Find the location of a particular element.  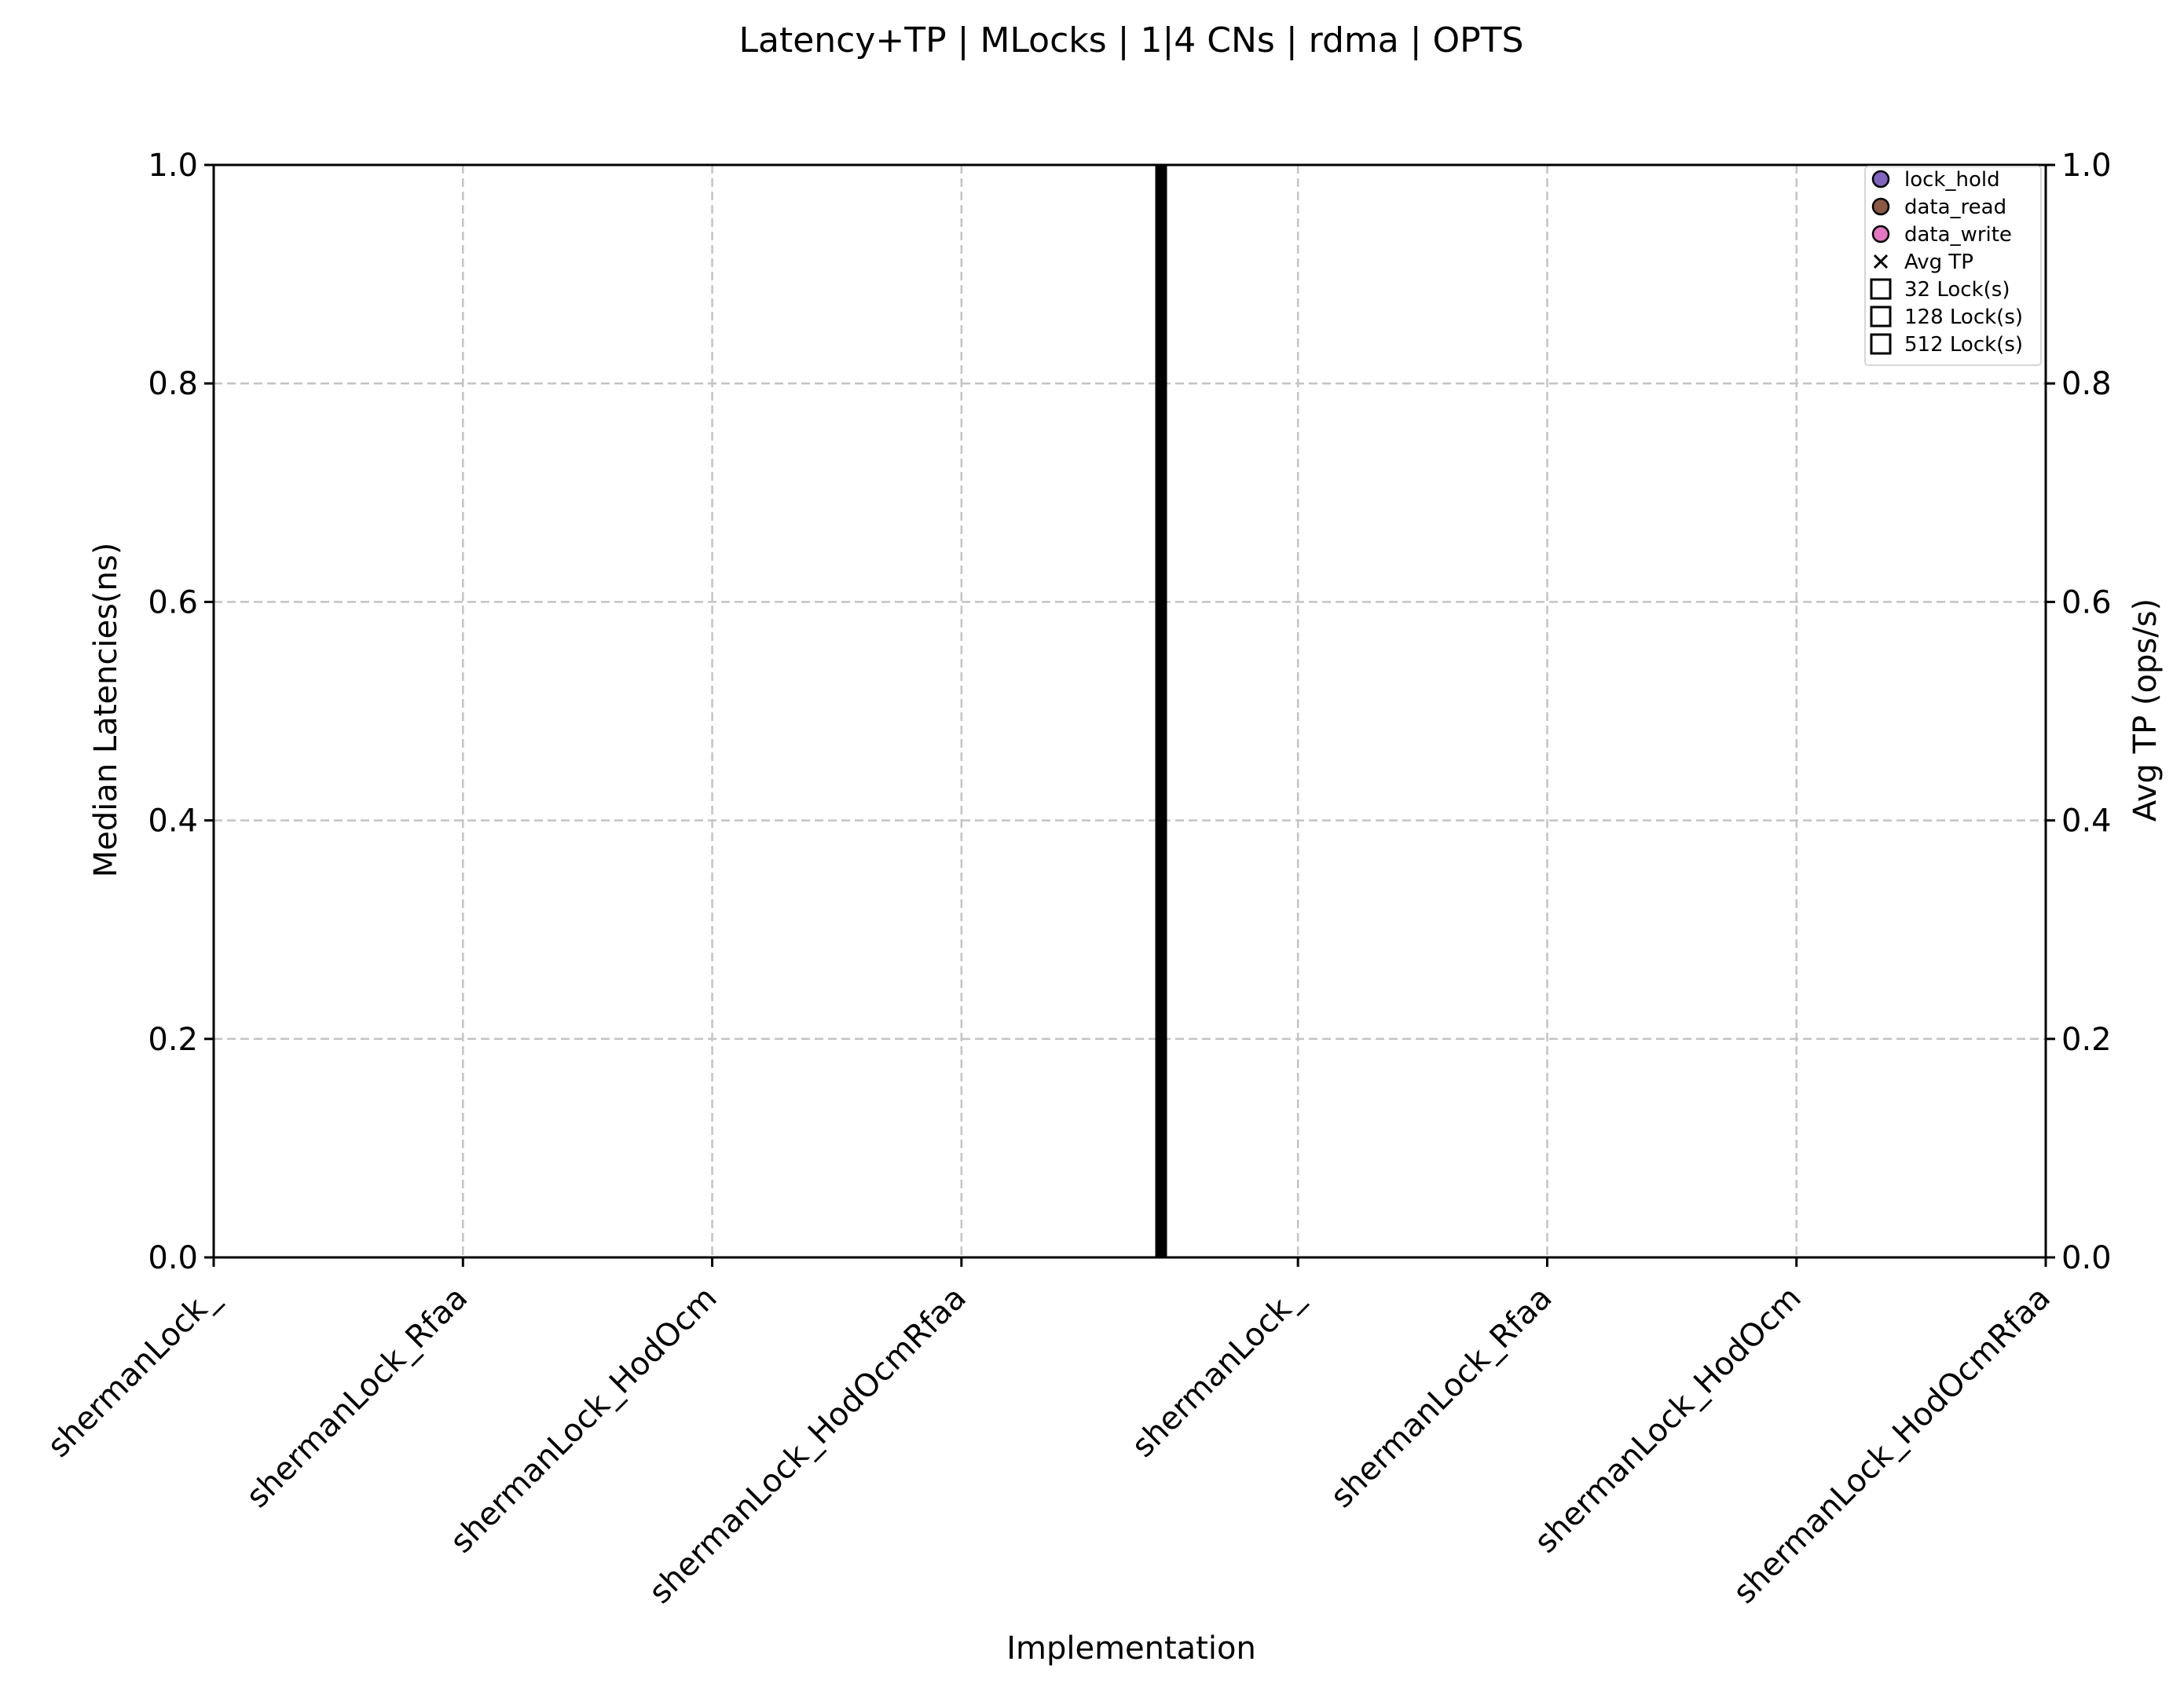

y-axis-label: Median Latencies(ns) is located at coordinates (106, 710).